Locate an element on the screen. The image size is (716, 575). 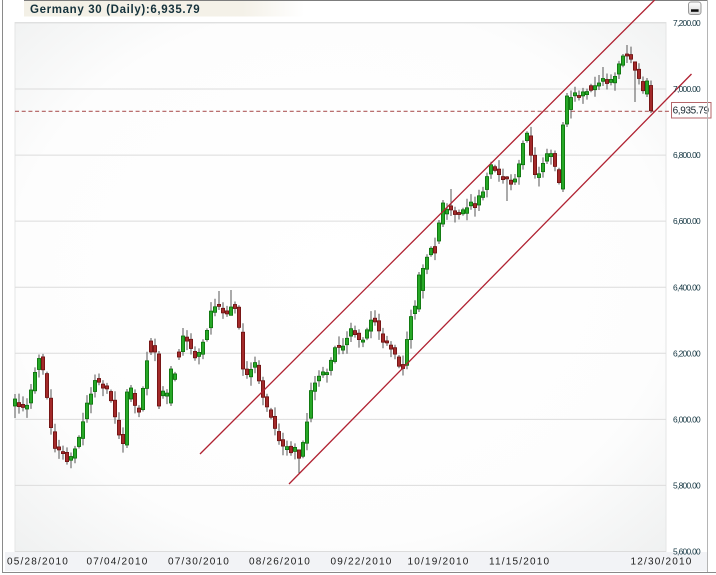
svg-text: 6,200.00 is located at coordinates (687, 353).